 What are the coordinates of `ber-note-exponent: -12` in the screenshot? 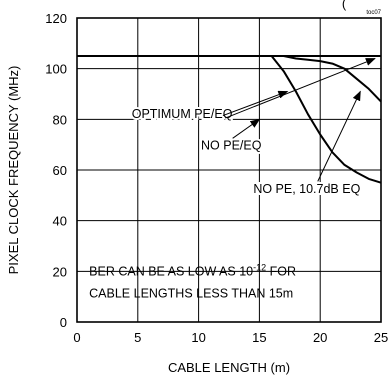 It's located at (259, 267).